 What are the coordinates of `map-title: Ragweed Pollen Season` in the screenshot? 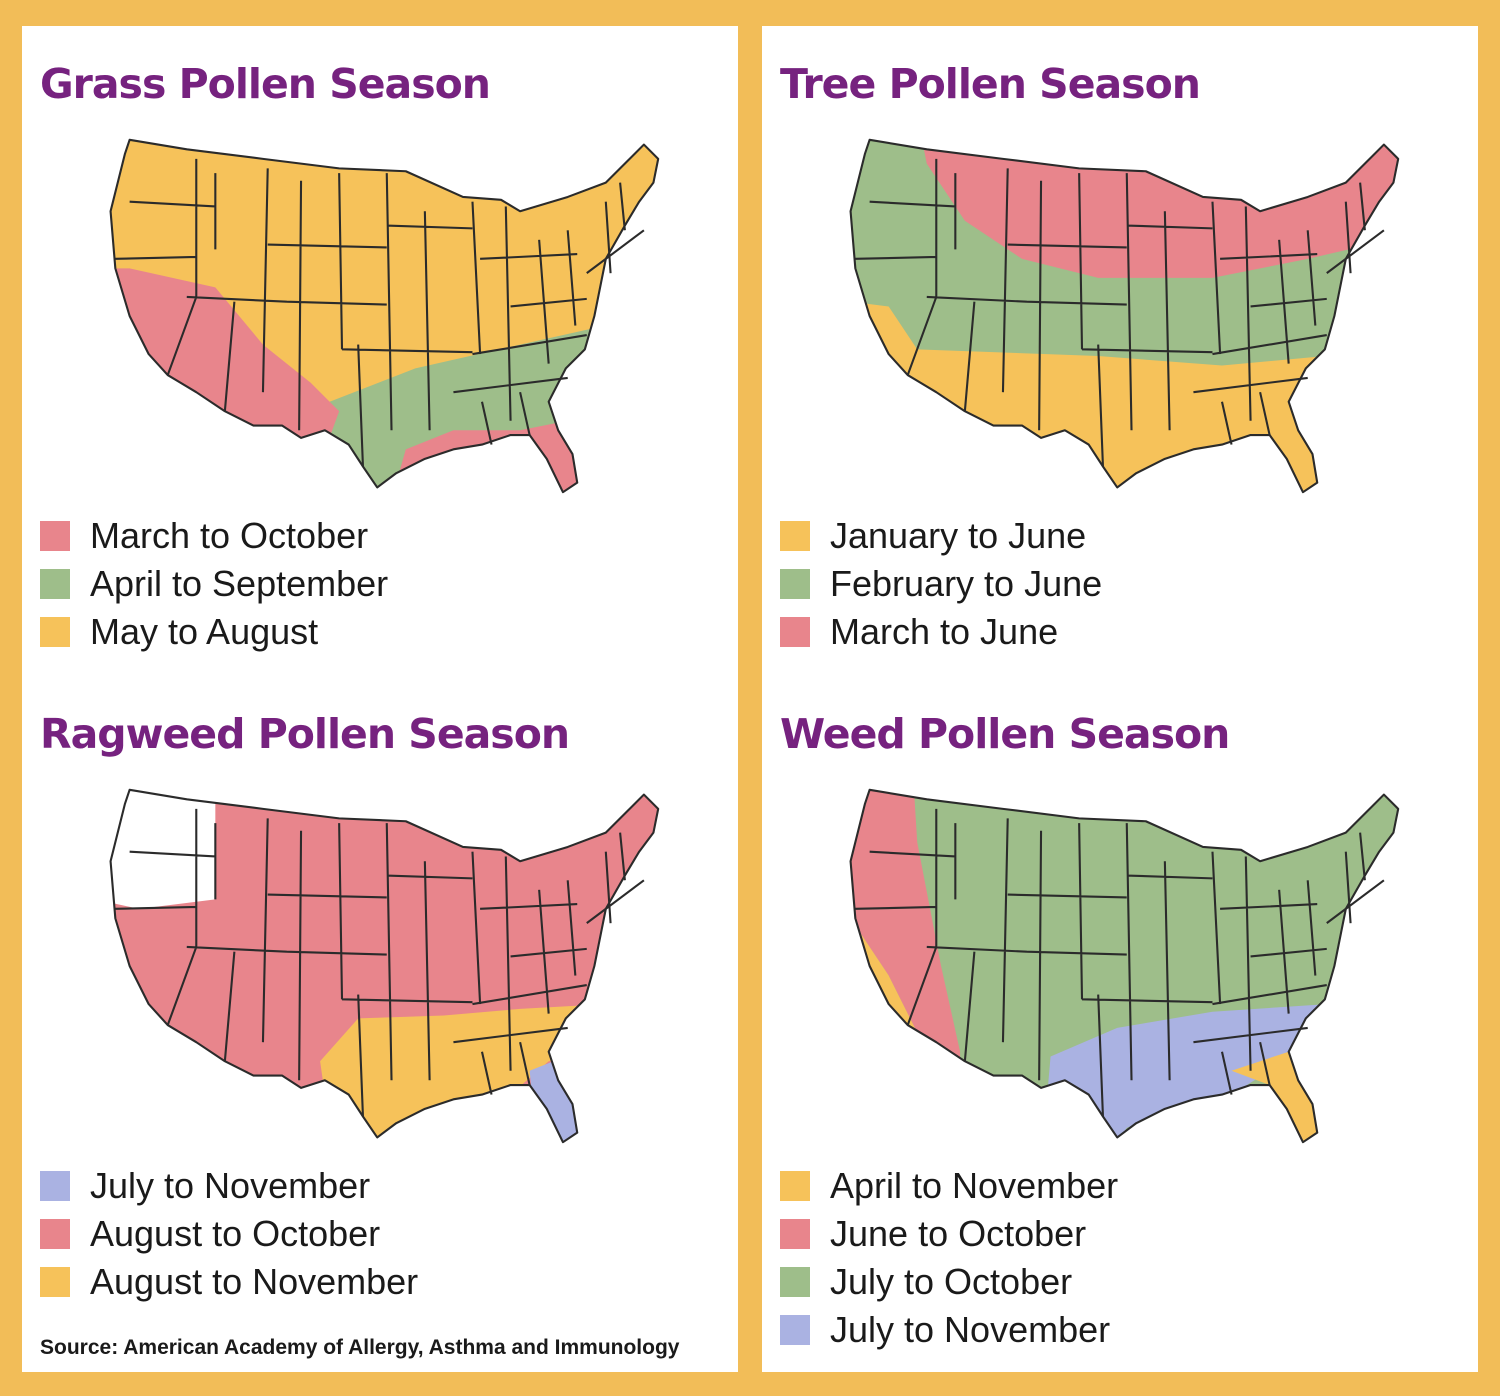 It's located at (305, 734).